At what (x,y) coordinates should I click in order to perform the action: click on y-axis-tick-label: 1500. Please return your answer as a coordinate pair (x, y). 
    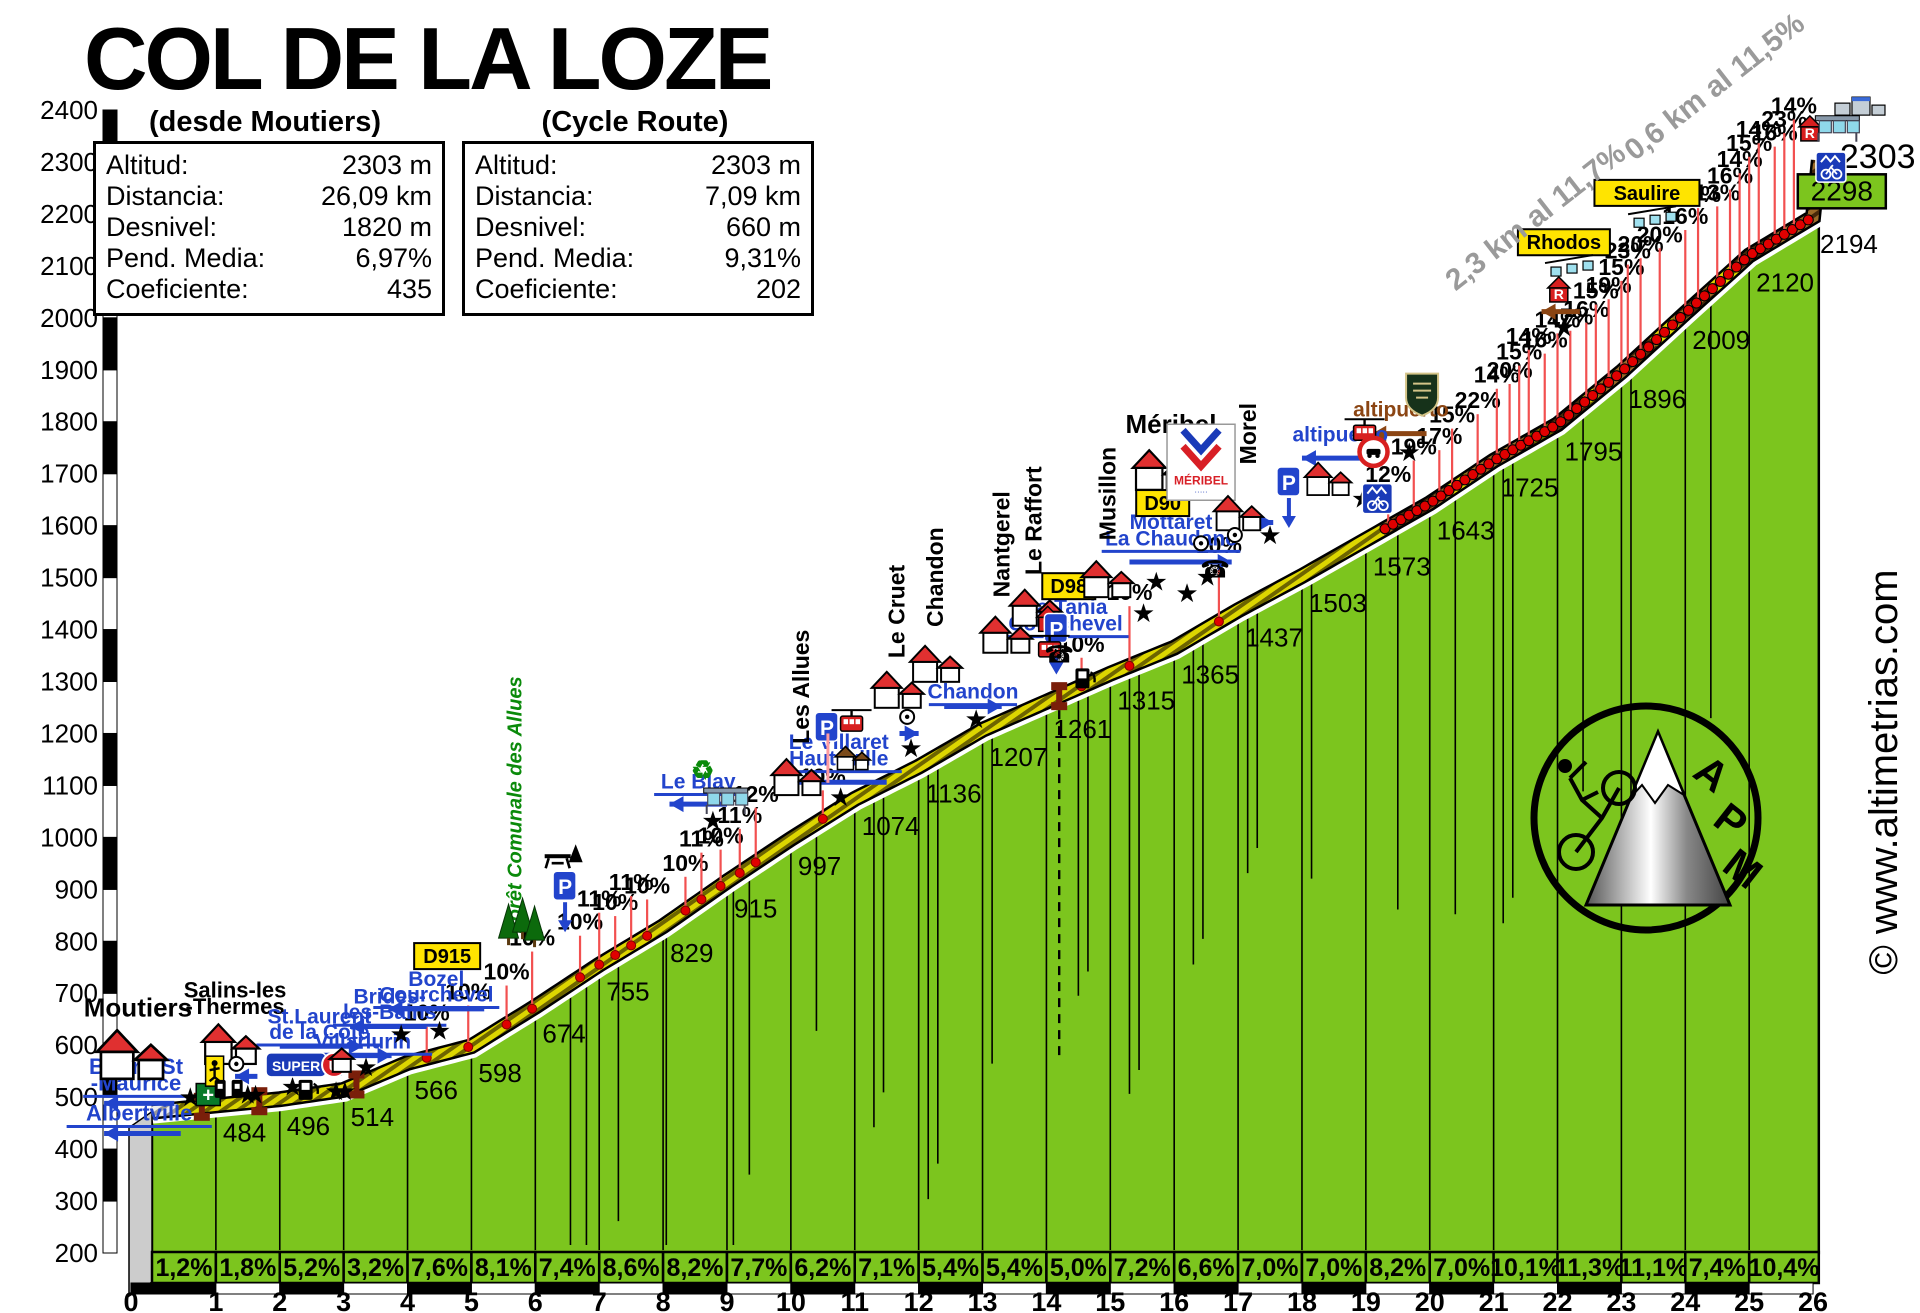
    Looking at the image, I should click on (69, 578).